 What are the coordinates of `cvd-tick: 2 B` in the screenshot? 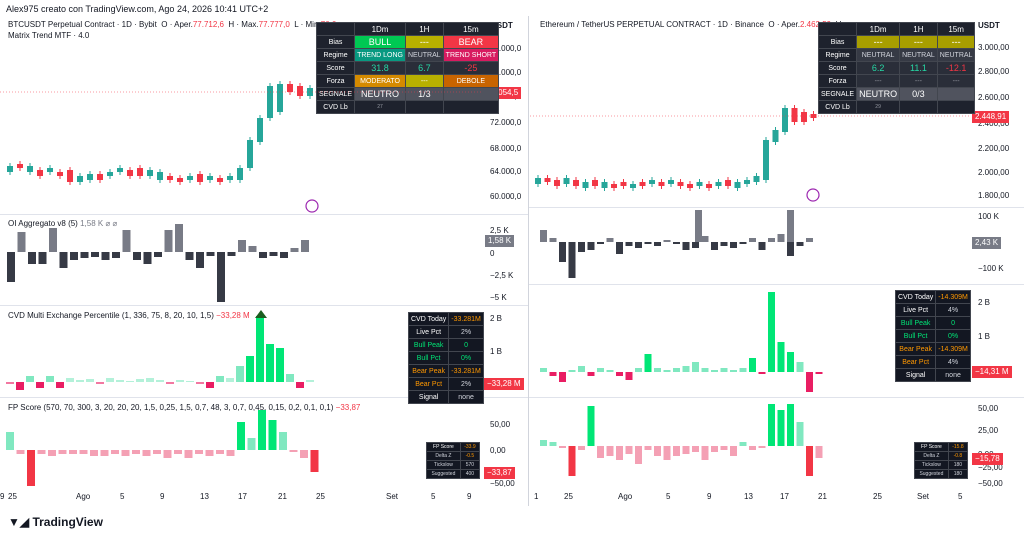 It's located at (496, 318).